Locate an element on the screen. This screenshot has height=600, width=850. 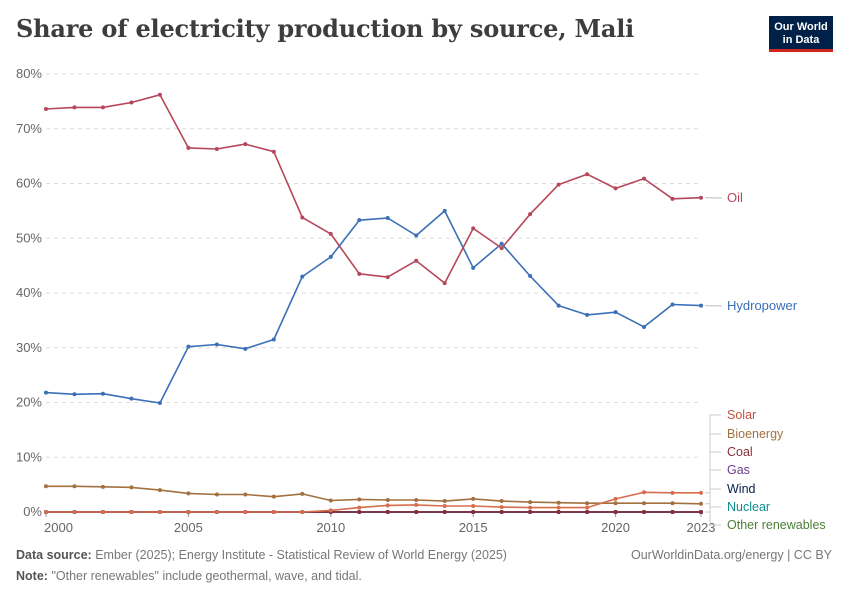
y-tick-label: 20% is located at coordinates (29, 402).